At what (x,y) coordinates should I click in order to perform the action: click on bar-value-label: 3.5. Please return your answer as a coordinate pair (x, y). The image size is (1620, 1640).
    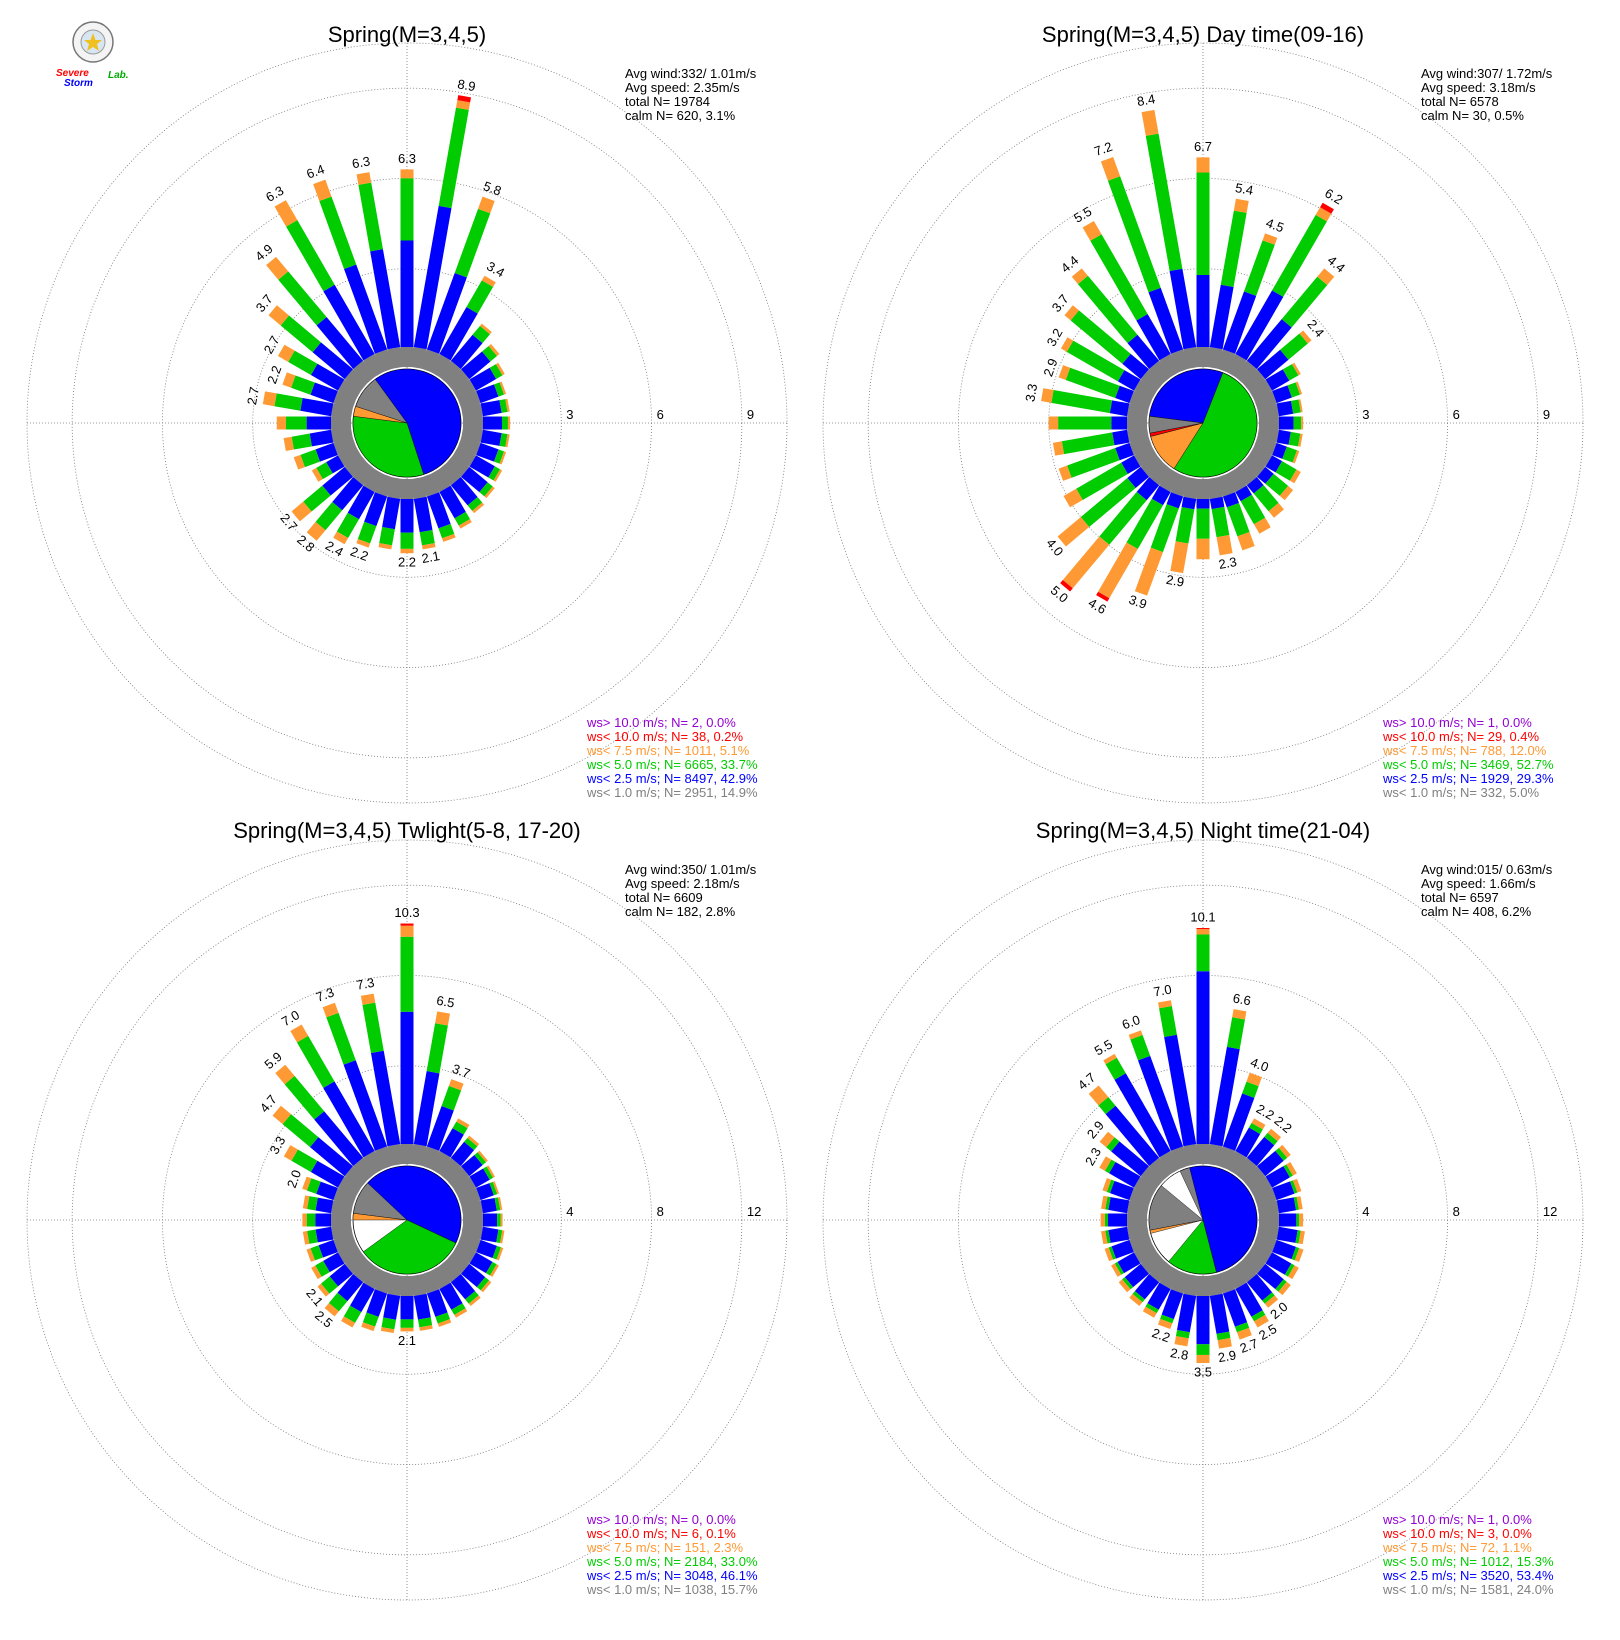
    Looking at the image, I should click on (1203, 1371).